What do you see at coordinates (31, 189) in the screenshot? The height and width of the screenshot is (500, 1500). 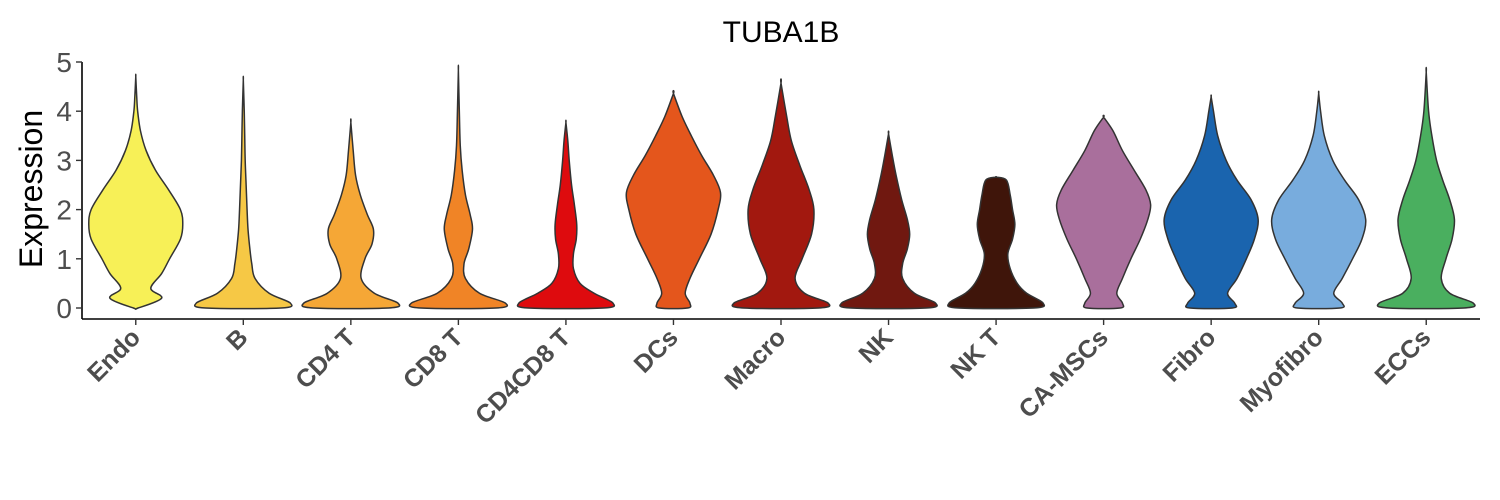 I see `y-axis-label: Expression` at bounding box center [31, 189].